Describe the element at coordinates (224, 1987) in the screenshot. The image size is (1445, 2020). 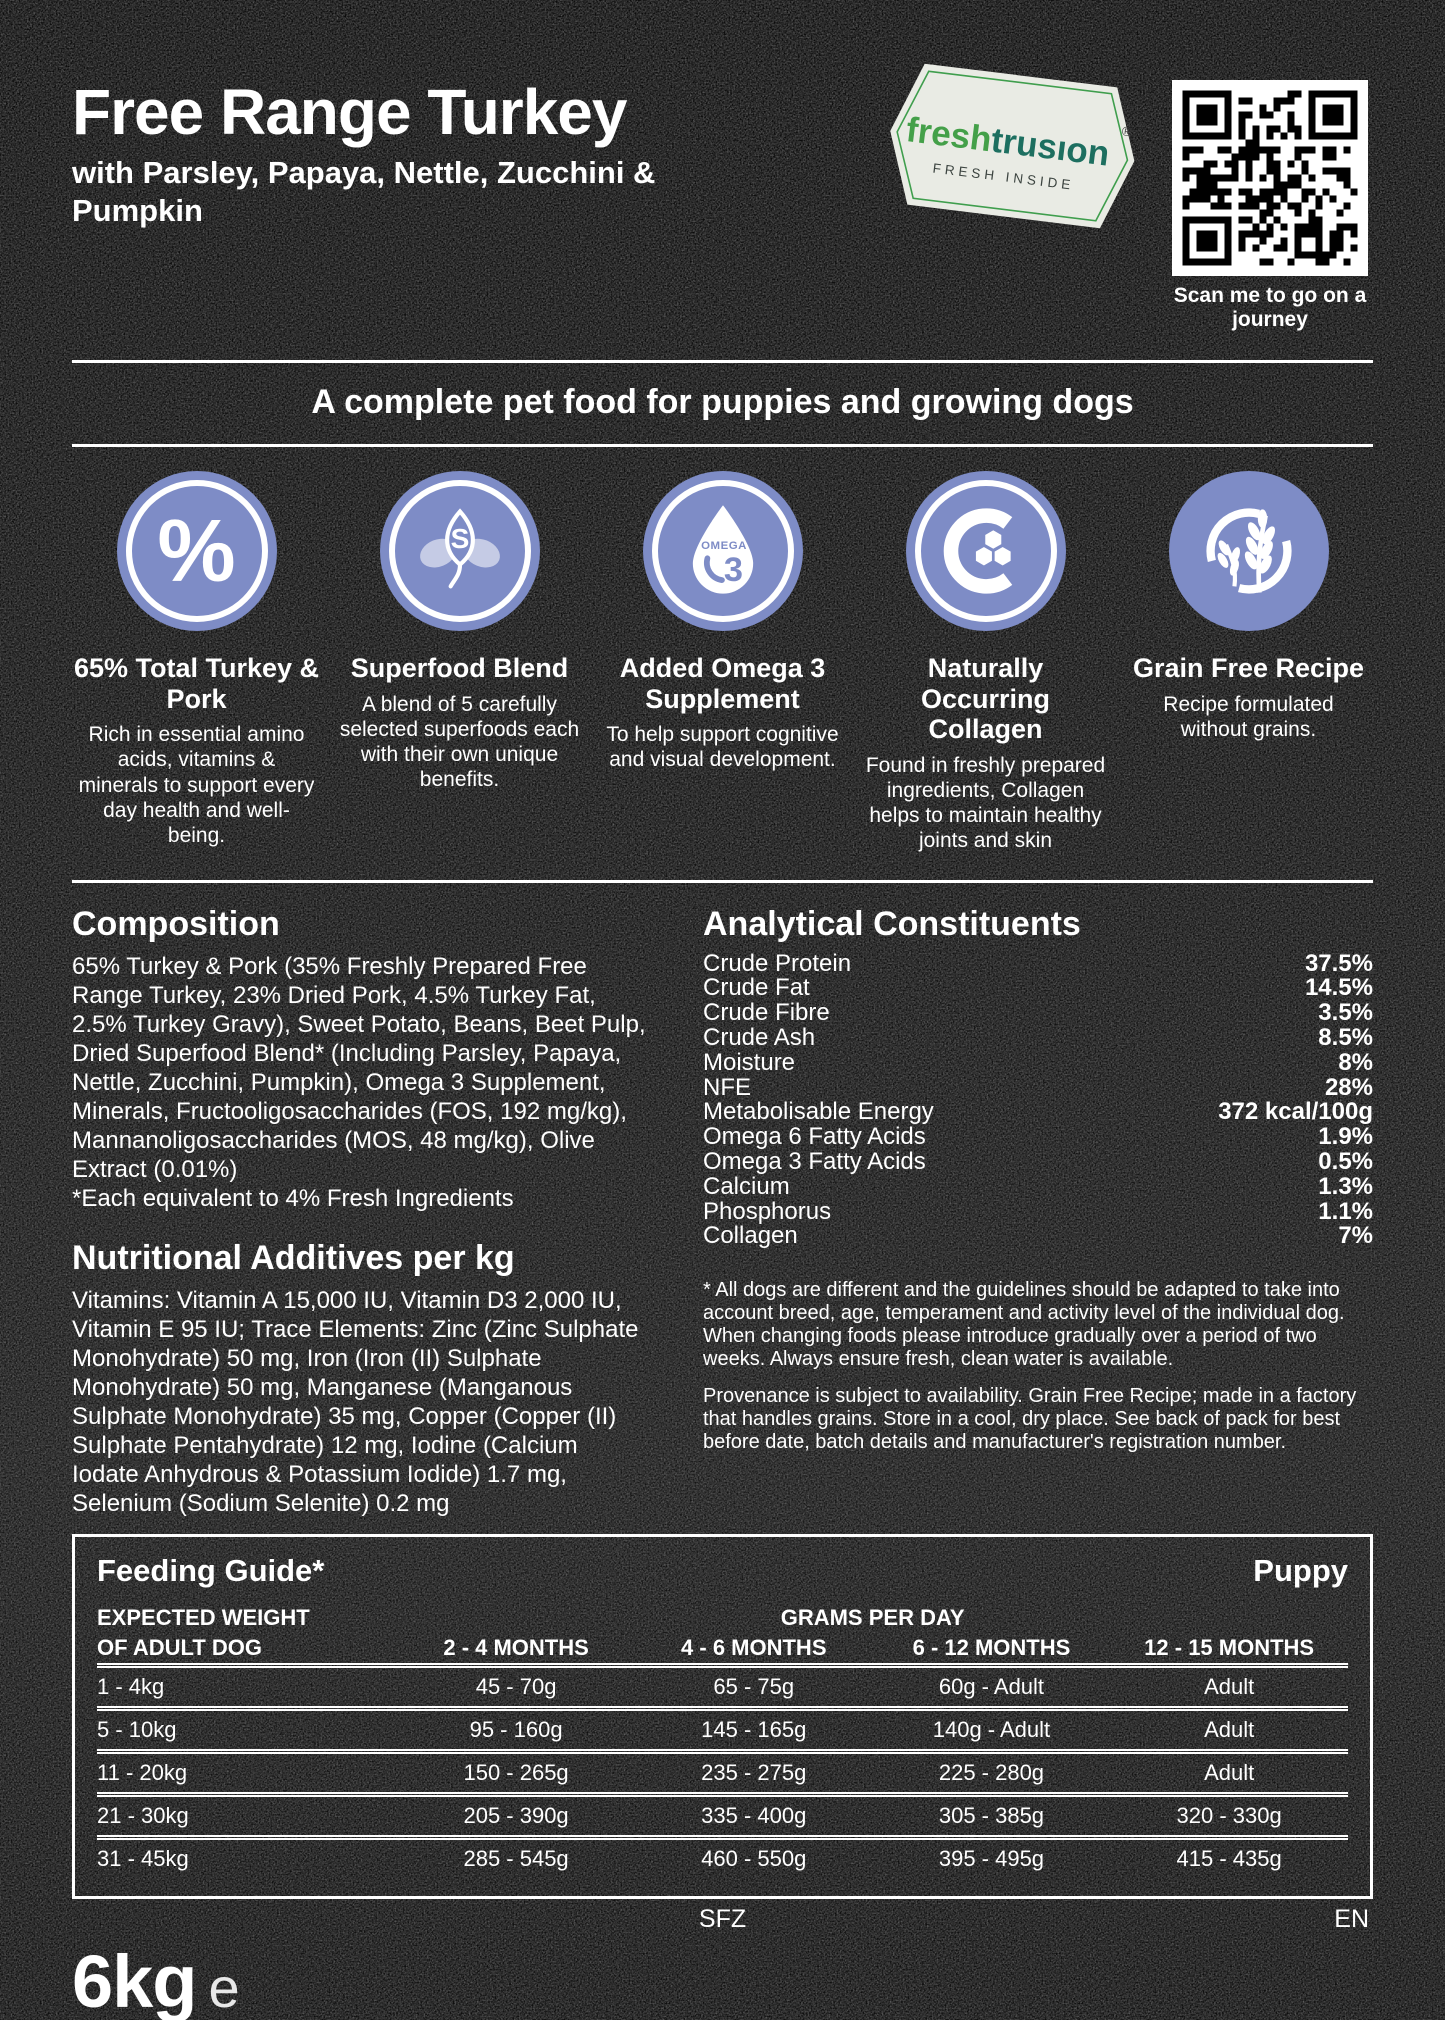
I see `estimated-sign: e` at that location.